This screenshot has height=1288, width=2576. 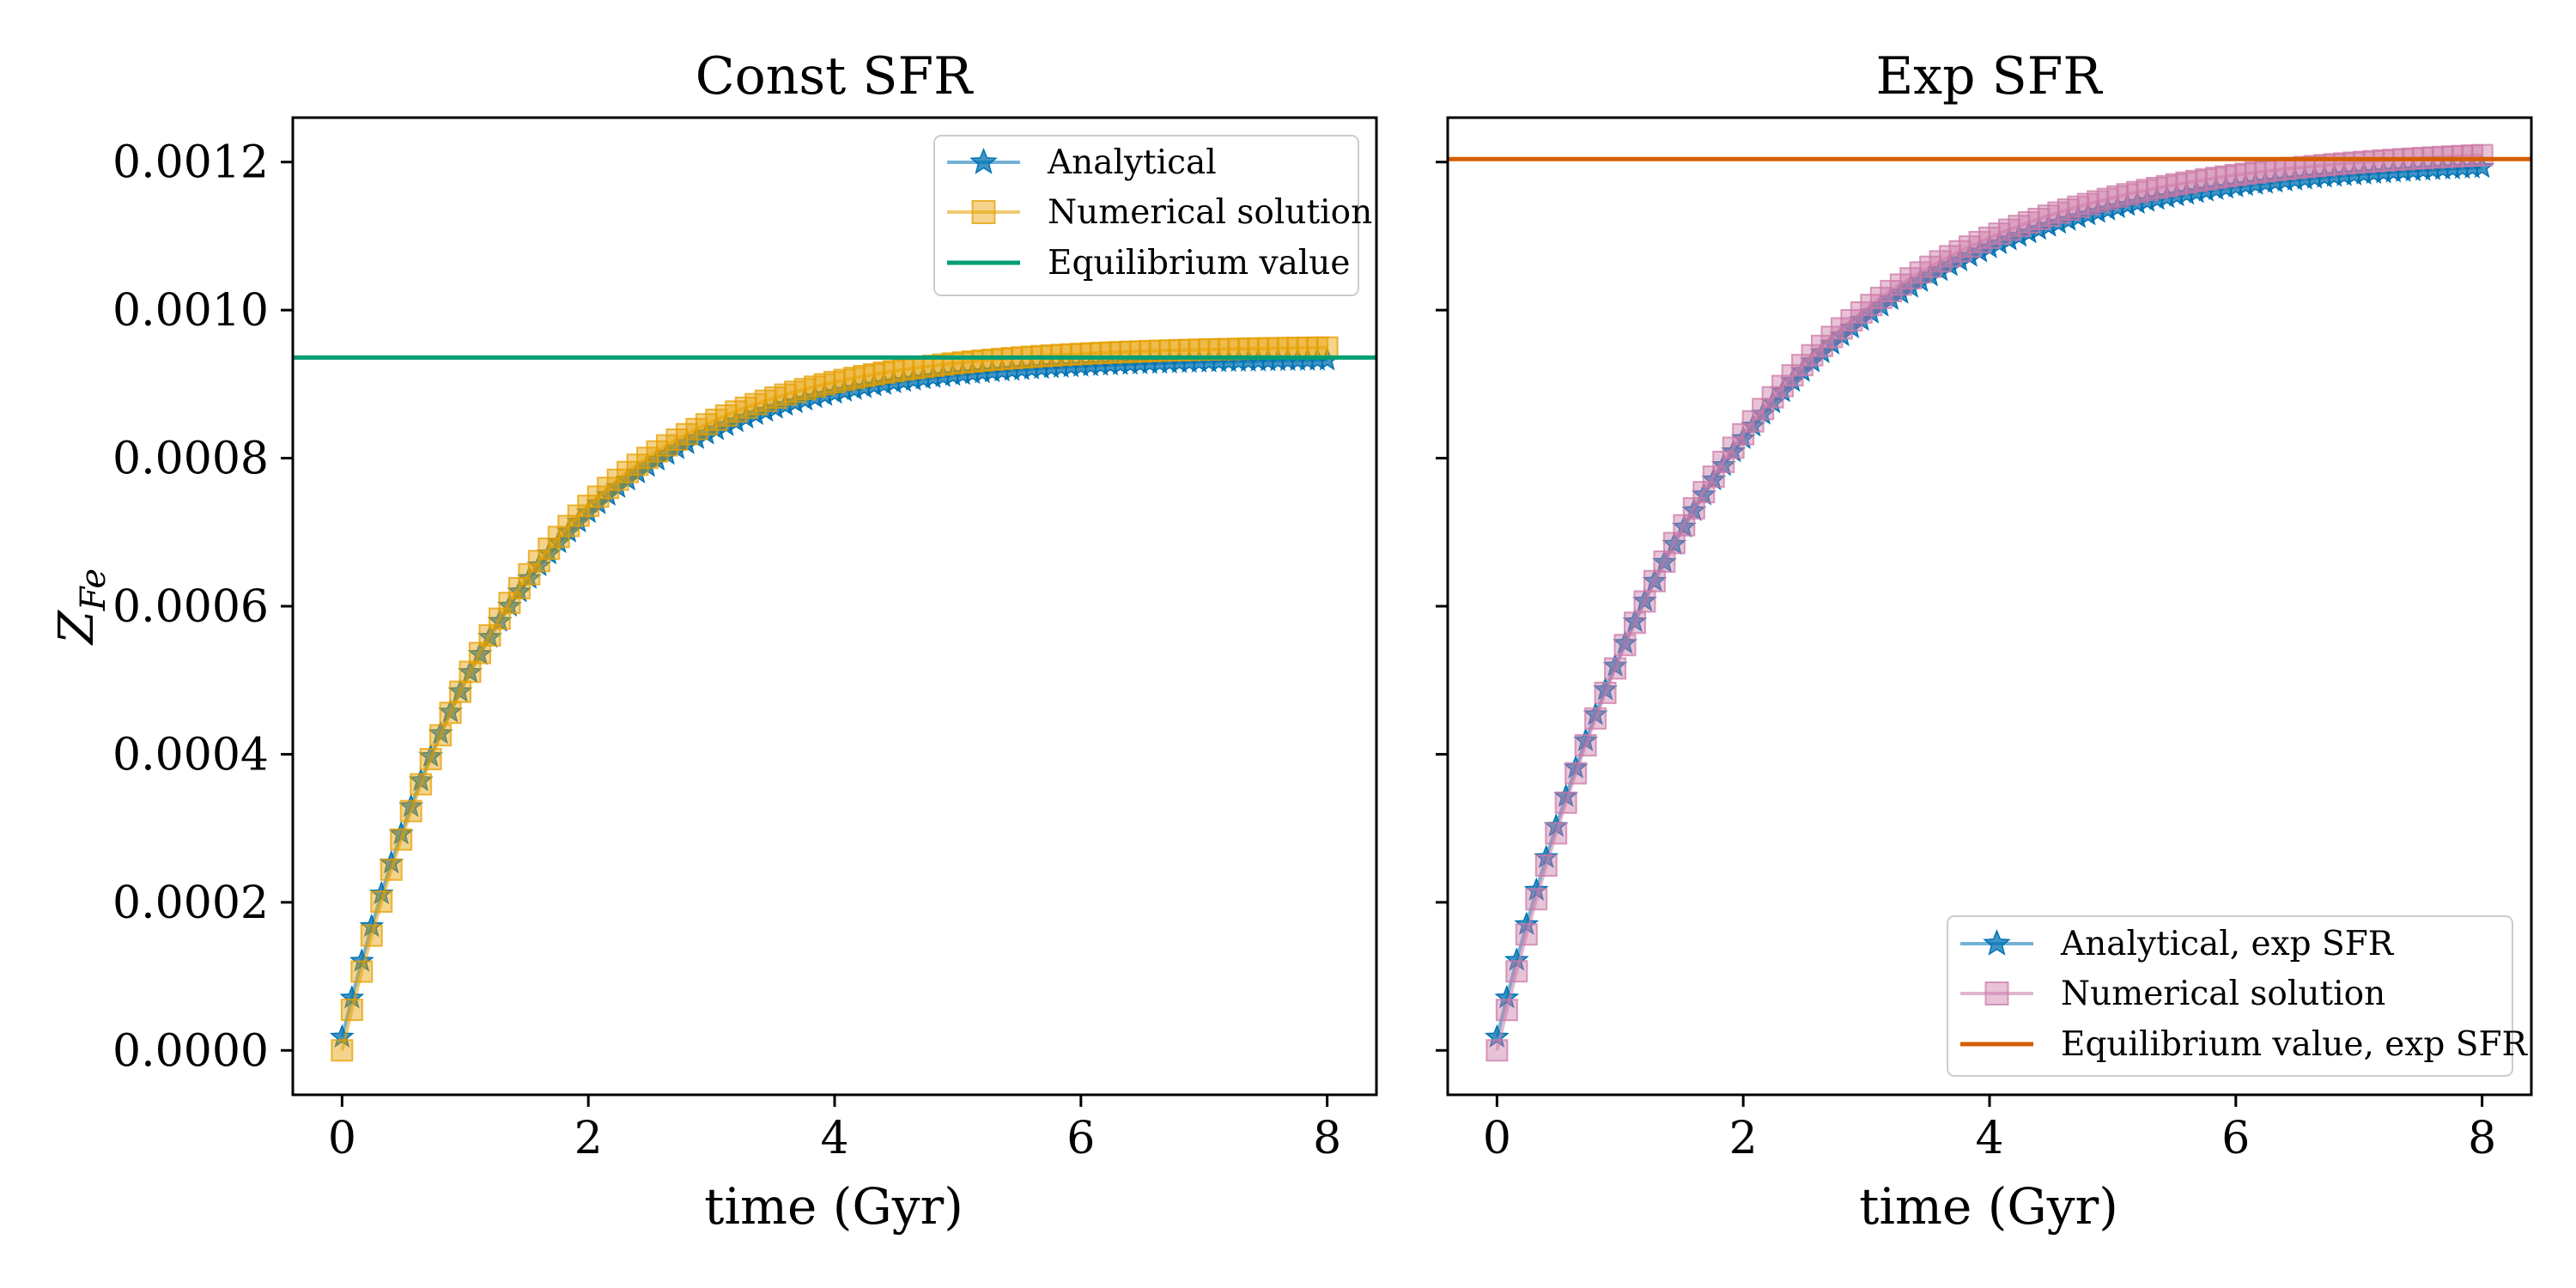 What do you see at coordinates (1442, 607) in the screenshot?
I see `y-axis` at bounding box center [1442, 607].